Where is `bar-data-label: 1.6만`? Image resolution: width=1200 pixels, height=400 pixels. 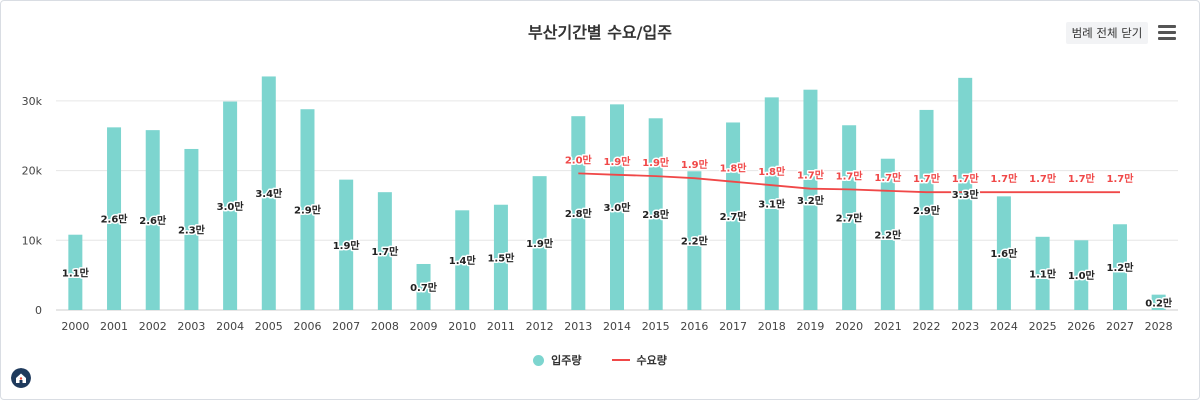
bar-data-label: 1.6만 is located at coordinates (1004, 253).